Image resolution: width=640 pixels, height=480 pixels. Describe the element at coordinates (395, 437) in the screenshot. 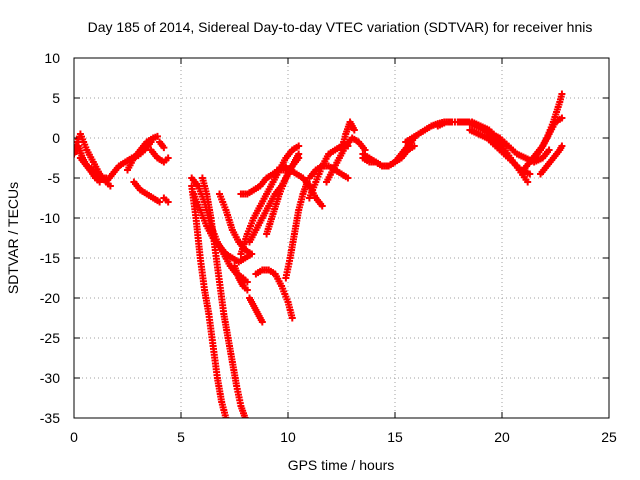

I see `x-tick-label: 15` at that location.